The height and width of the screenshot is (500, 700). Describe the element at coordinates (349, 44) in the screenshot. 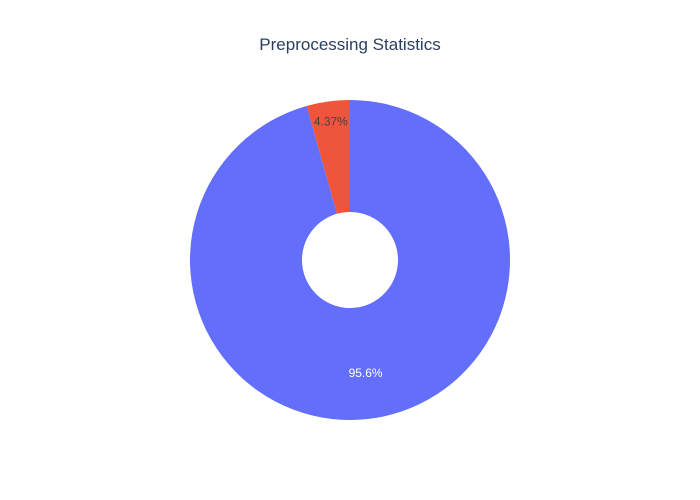

I see `chart-title: Preprocessing Statistics` at that location.